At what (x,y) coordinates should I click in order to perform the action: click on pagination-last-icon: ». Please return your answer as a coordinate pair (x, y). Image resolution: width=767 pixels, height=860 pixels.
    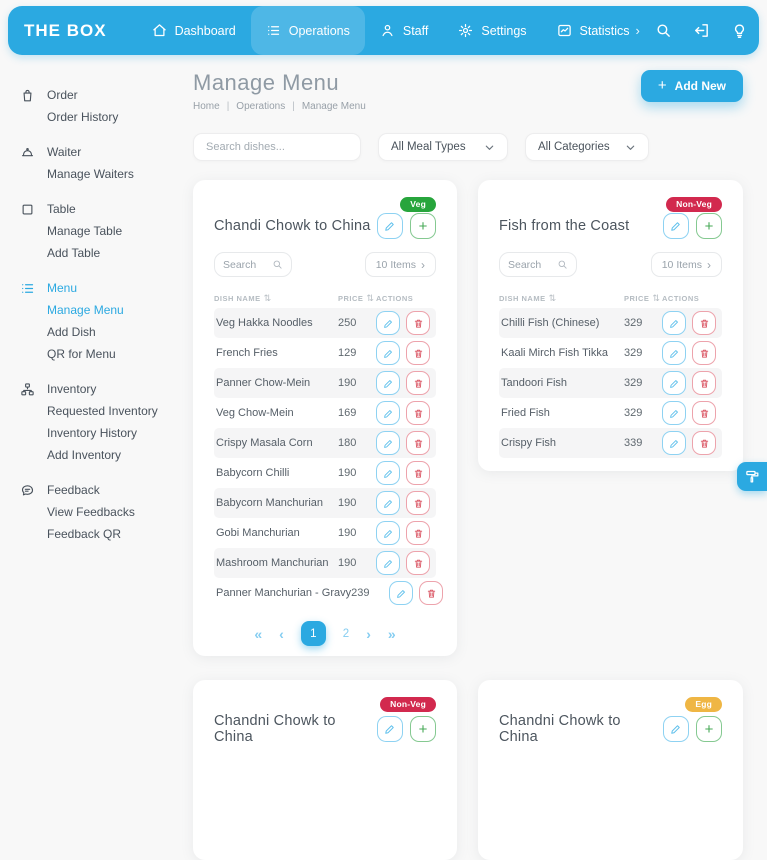
    Looking at the image, I should click on (391, 633).